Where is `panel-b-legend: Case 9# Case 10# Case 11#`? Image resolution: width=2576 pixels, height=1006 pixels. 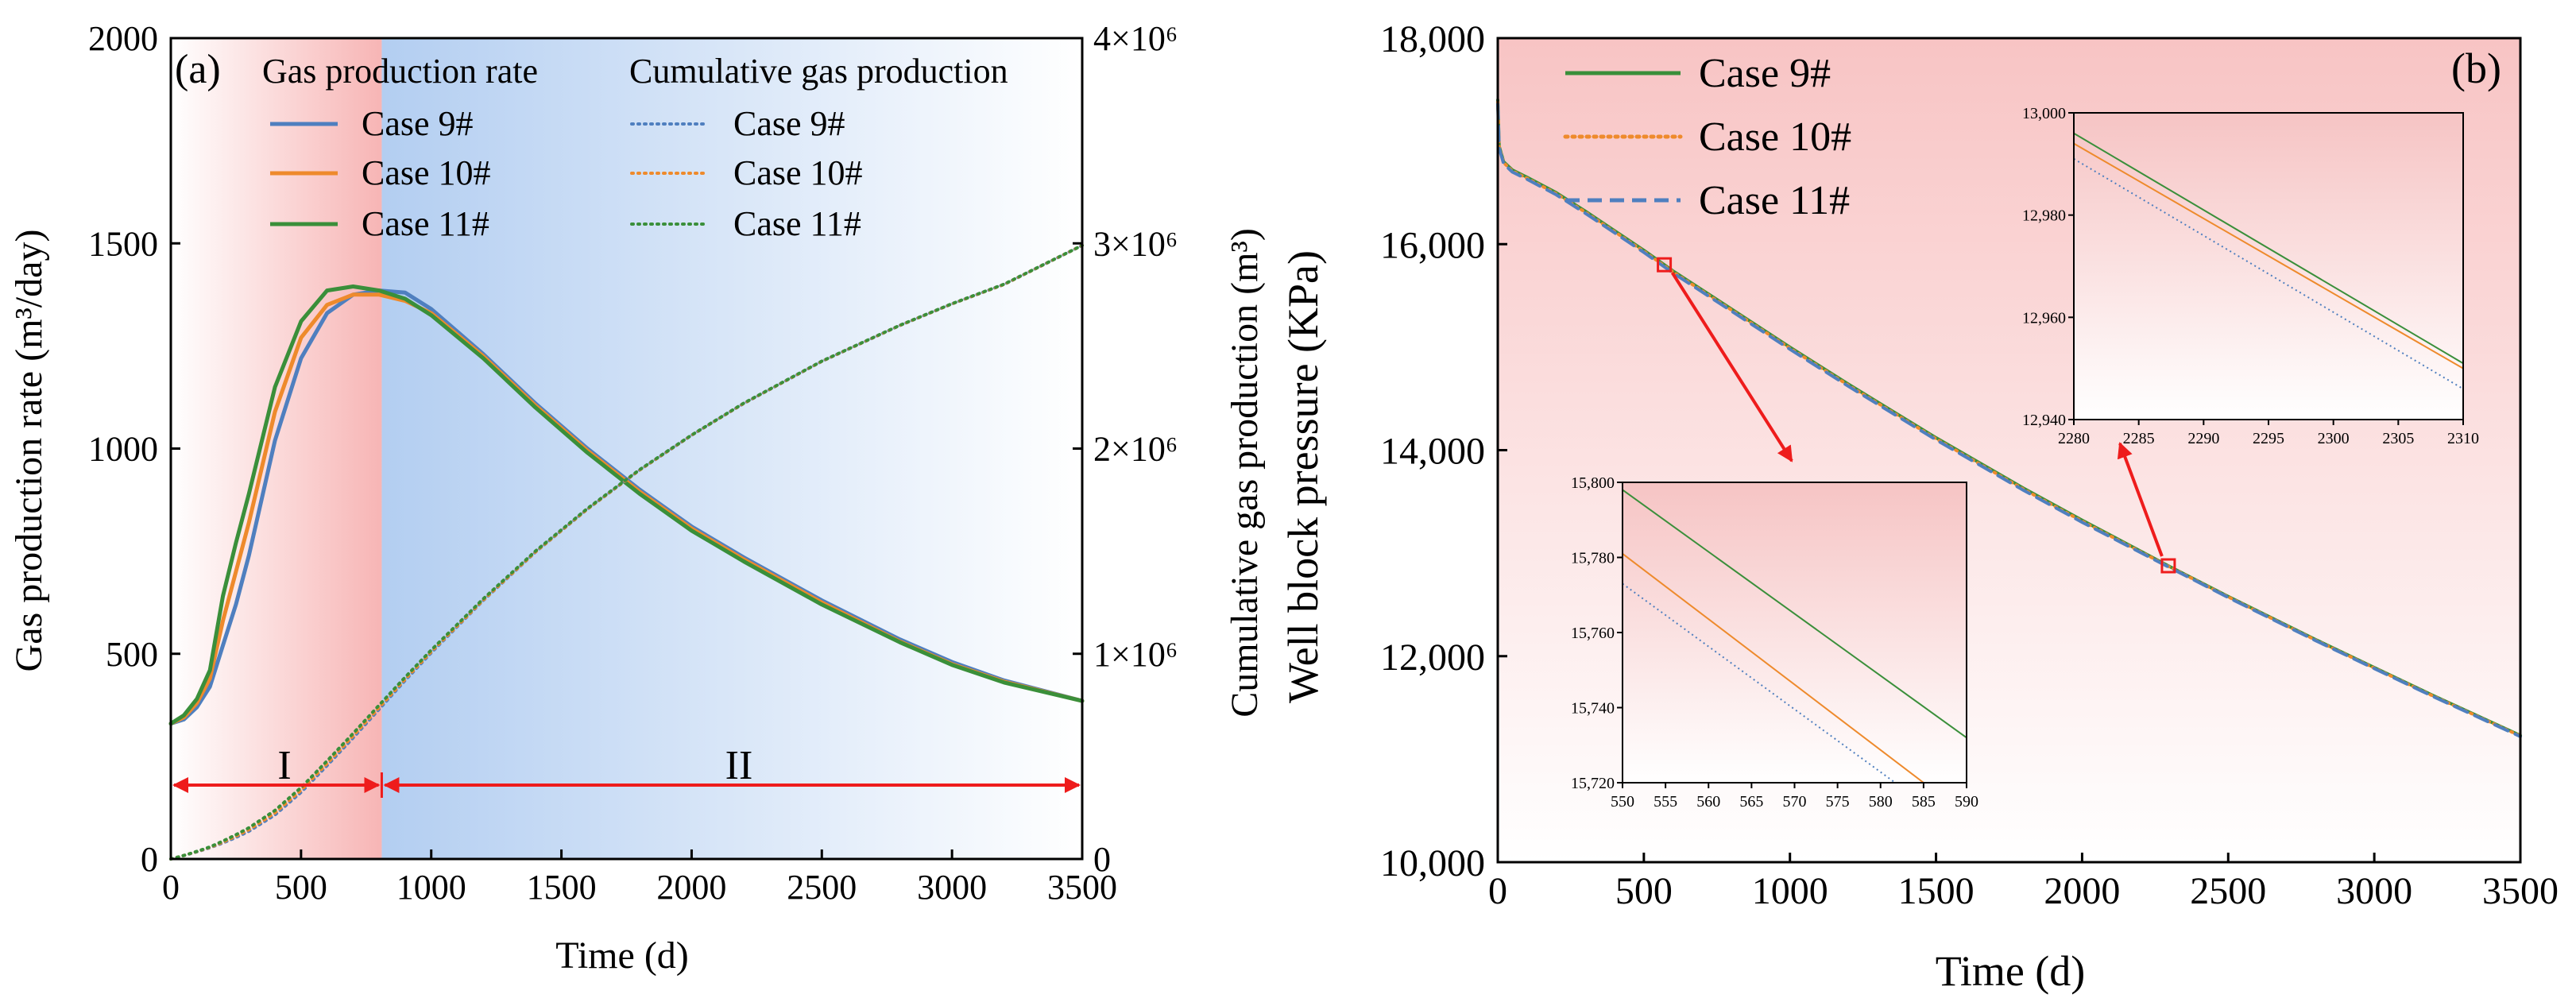 panel-b-legend: Case 9# Case 10# Case 11# is located at coordinates (1707, 137).